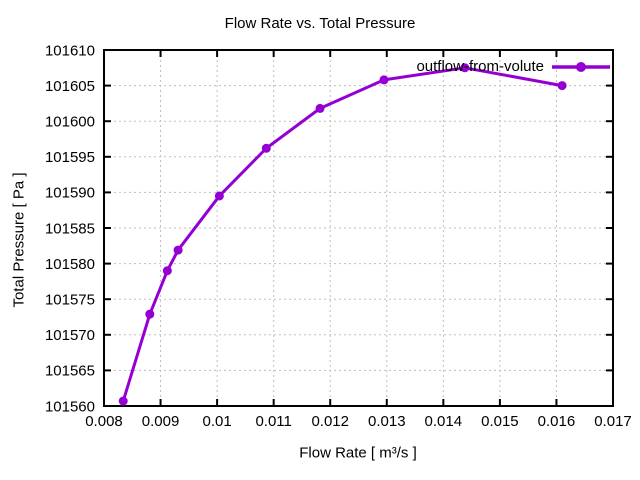 The image size is (640, 480). I want to click on y-tick-label: 101560, so click(70, 406).